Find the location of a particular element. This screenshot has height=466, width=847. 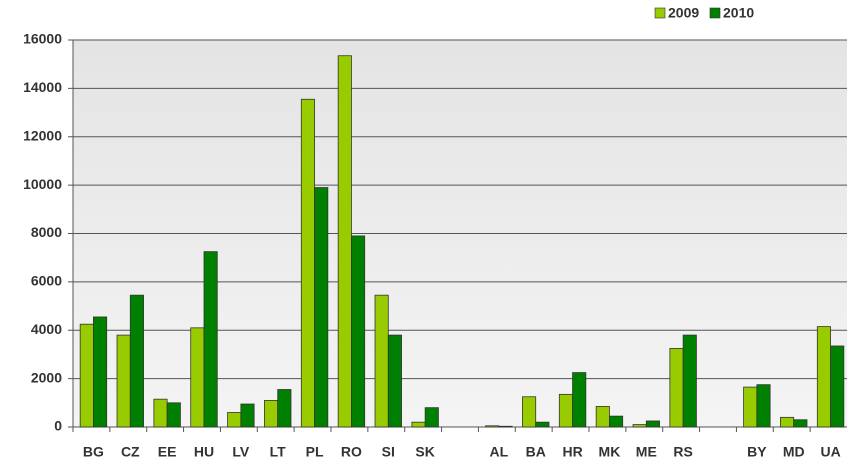

x-tick-label: RS is located at coordinates (682, 452).